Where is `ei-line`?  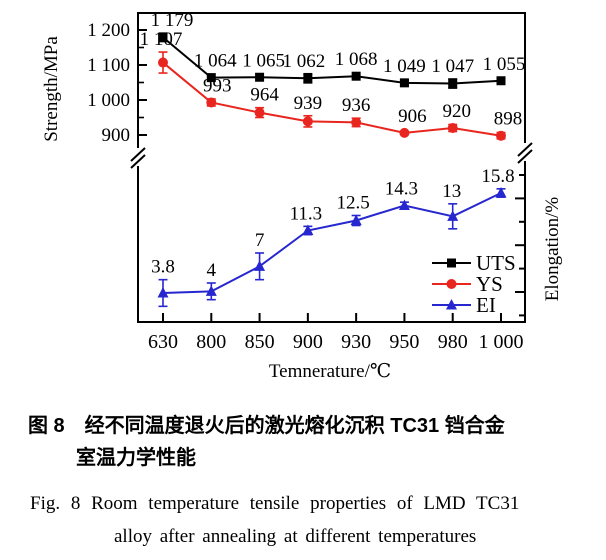
ei-line is located at coordinates (332, 243).